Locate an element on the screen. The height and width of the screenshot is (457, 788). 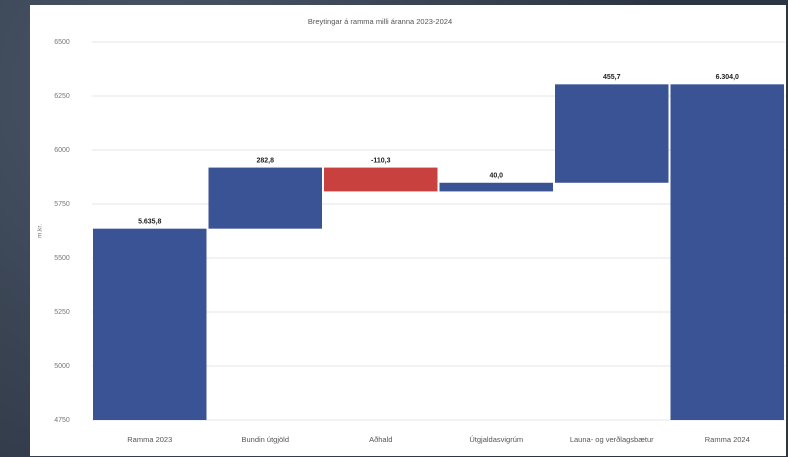
x-tick-label: Ramma 2024 is located at coordinates (727, 439).